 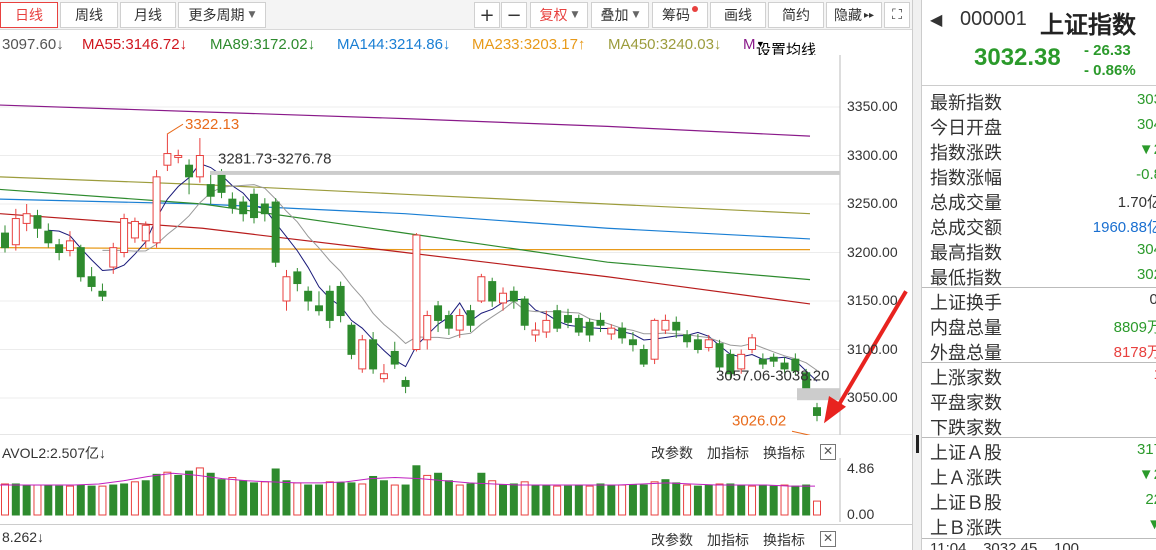 What do you see at coordinates (1043, 326) in the screenshot?
I see `quote-row: 内盘总量 8809万` at bounding box center [1043, 326].